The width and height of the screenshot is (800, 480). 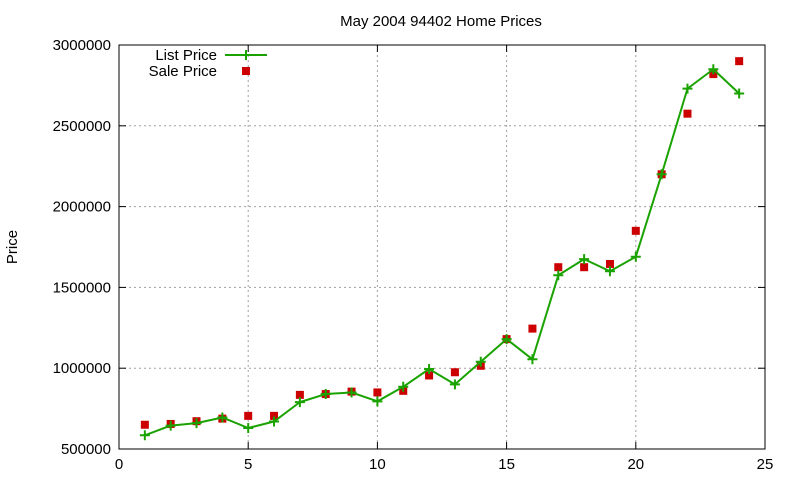 What do you see at coordinates (377, 464) in the screenshot?
I see `x-tick-label: 10` at bounding box center [377, 464].